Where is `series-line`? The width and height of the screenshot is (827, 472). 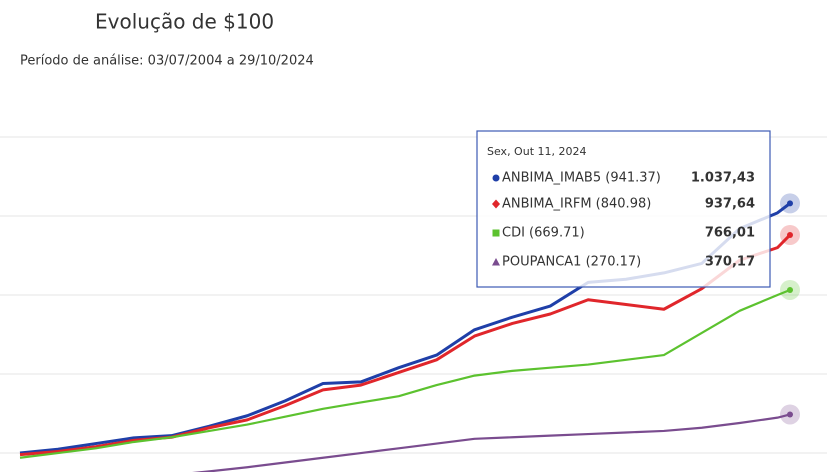
series-line is located at coordinates (491, 442).